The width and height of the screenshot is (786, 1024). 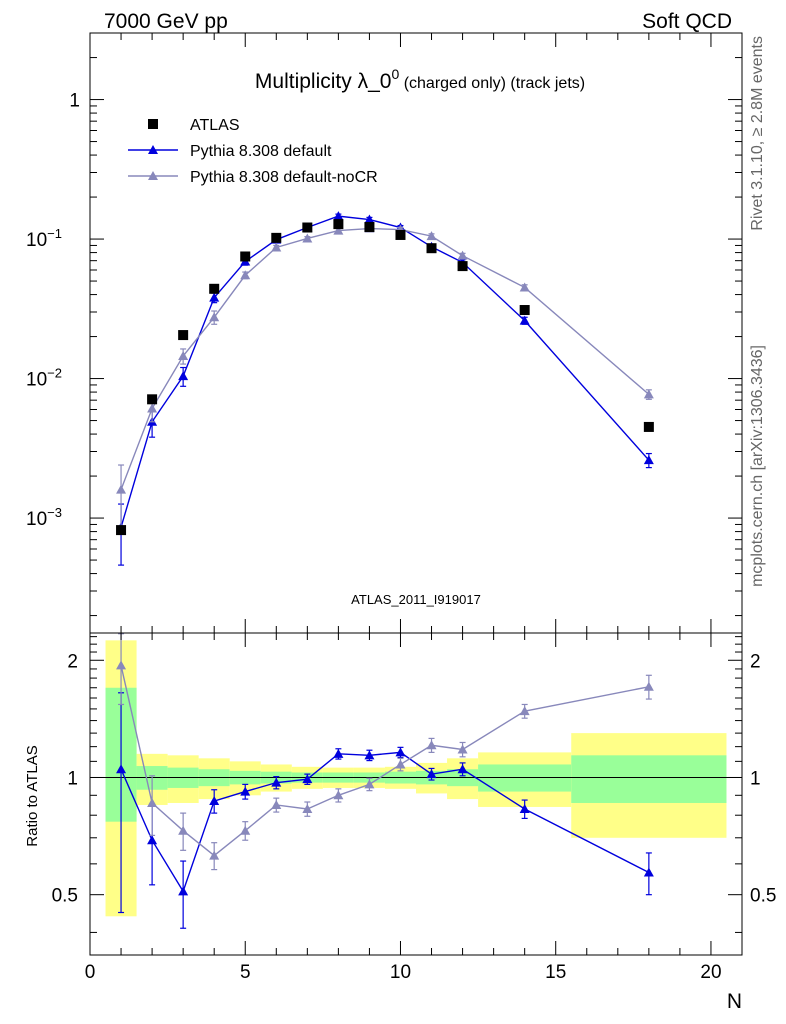 I want to click on header-right: Soft QCD, so click(x=687, y=21).